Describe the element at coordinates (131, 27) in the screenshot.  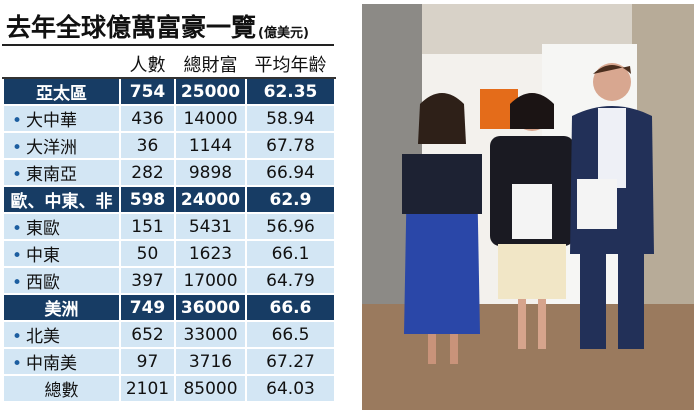
I see `title: 去年全球億萬富豪一覽` at that location.